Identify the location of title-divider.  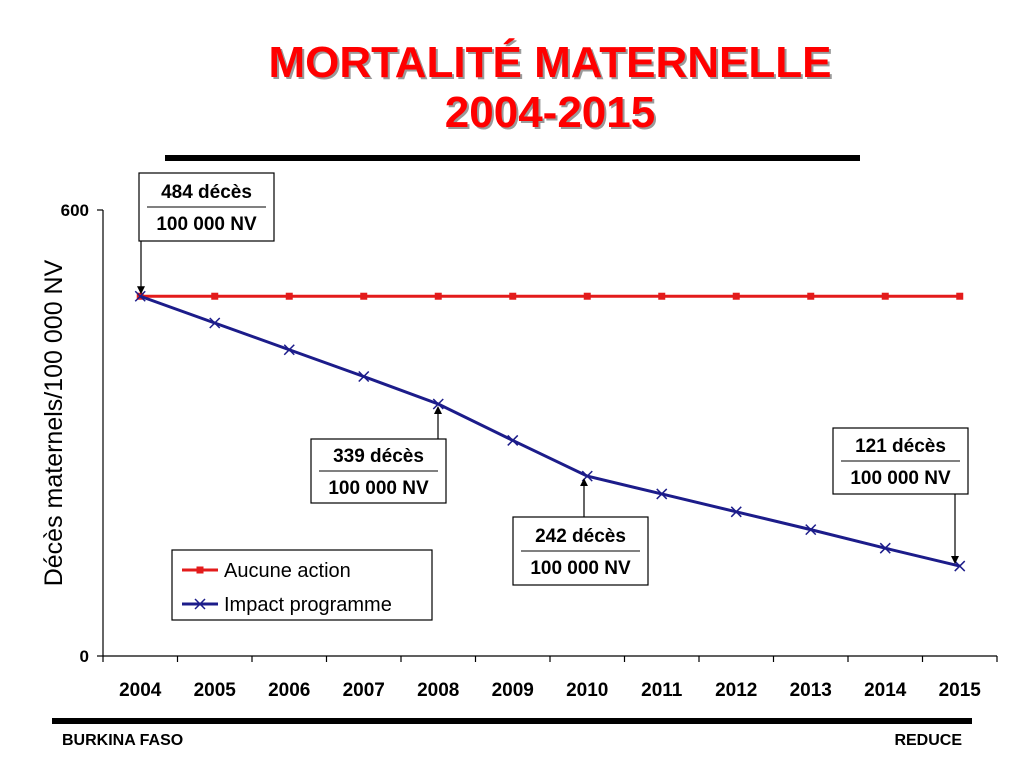
(512, 158).